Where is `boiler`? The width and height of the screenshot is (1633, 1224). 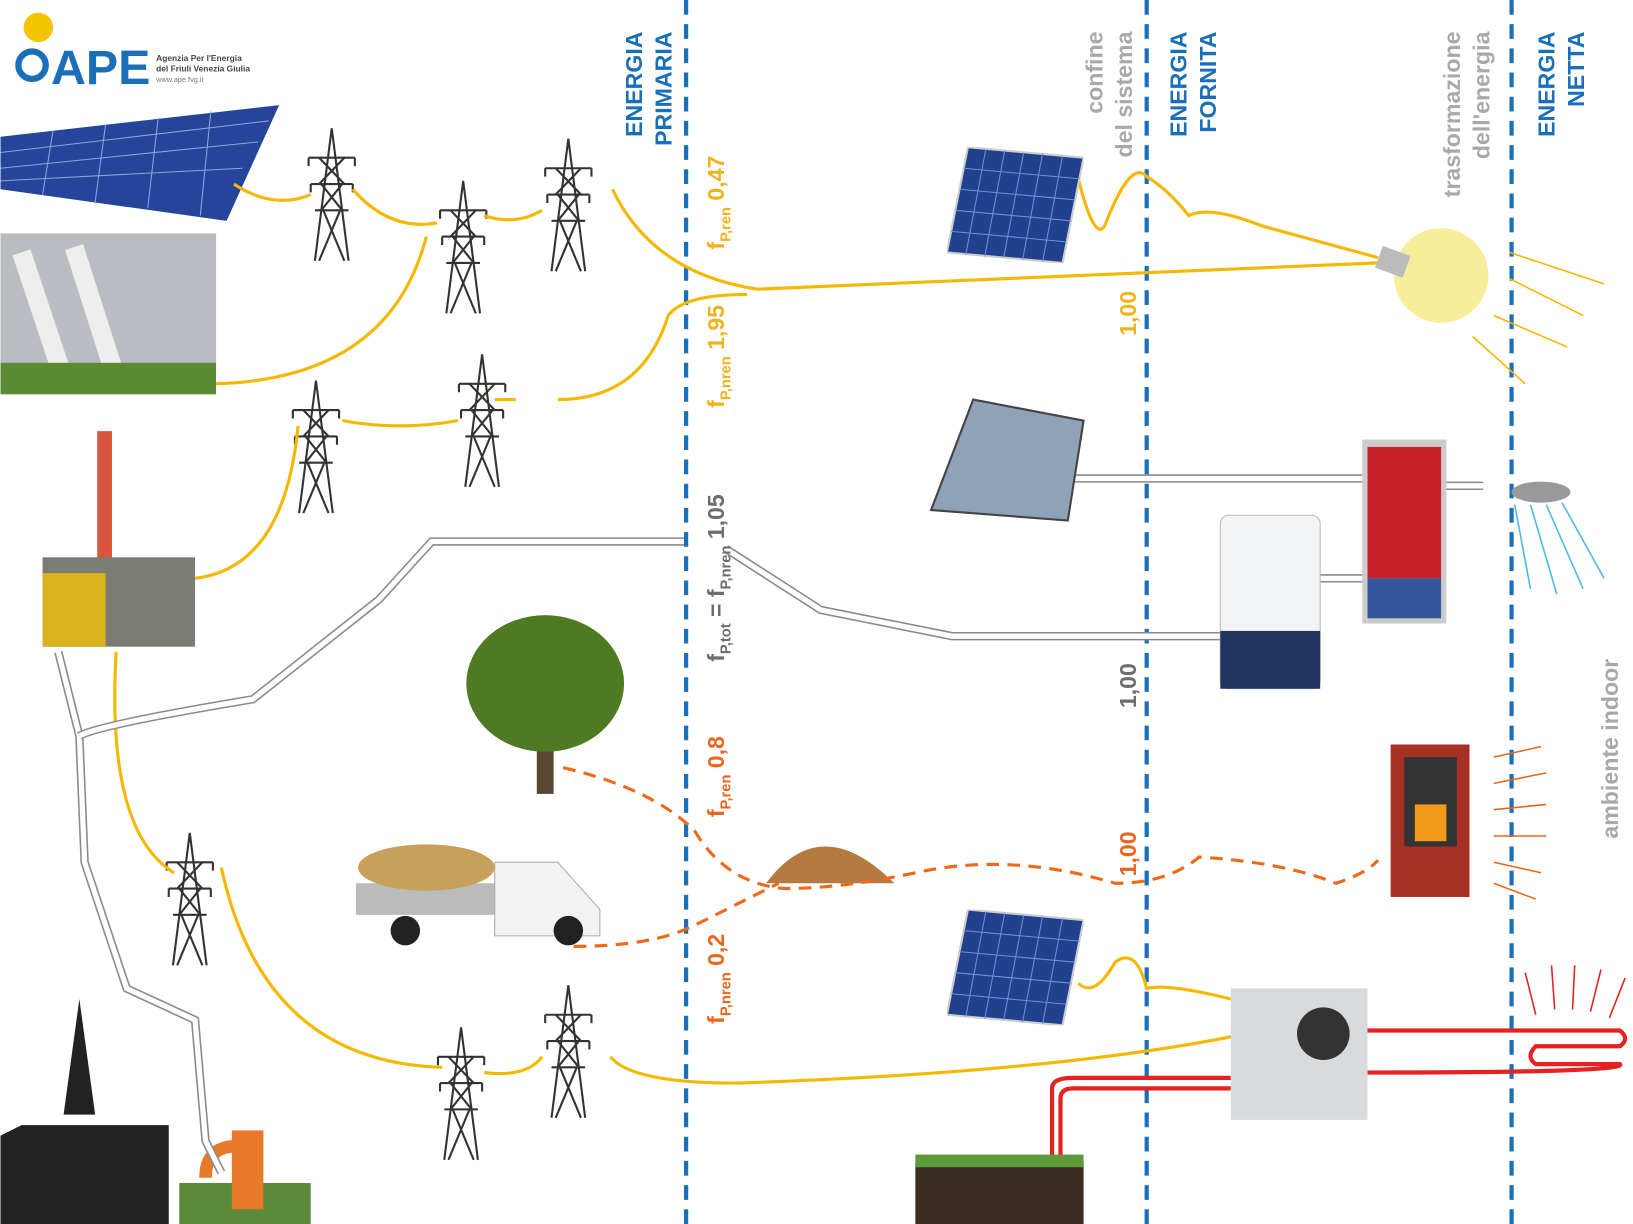 boiler is located at coordinates (1270, 602).